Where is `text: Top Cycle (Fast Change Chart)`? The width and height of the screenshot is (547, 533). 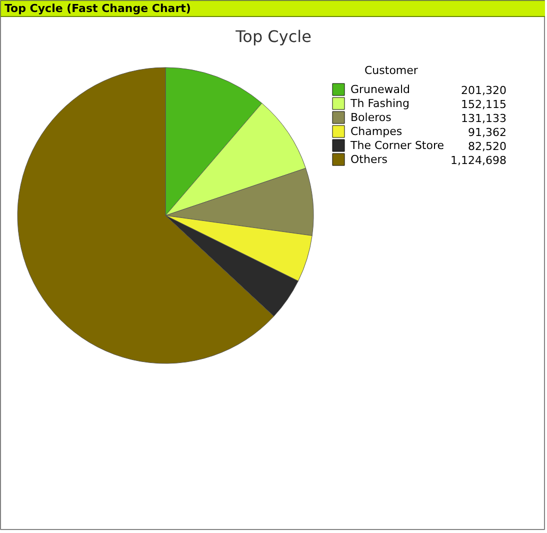
text: Top Cycle (Fast Change Chart) is located at coordinates (97, 8).